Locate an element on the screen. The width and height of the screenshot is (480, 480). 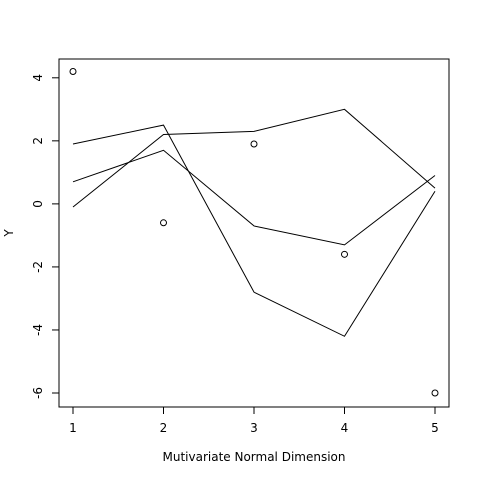
x-tick-label: 4 is located at coordinates (345, 428).